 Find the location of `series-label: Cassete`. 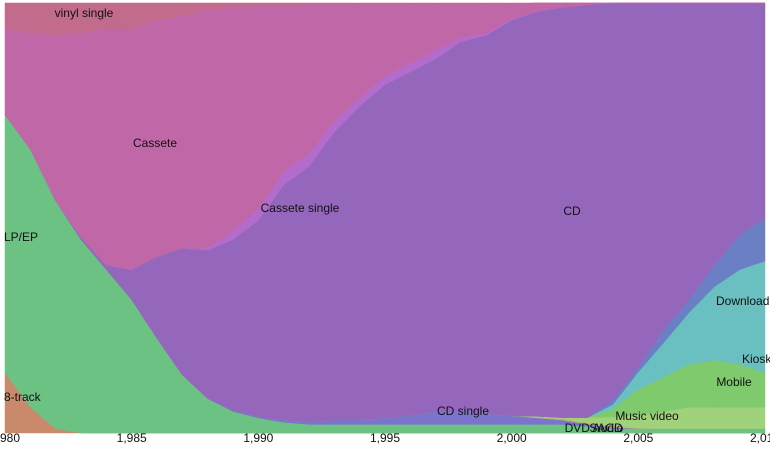

series-label: Cassete is located at coordinates (155, 143).